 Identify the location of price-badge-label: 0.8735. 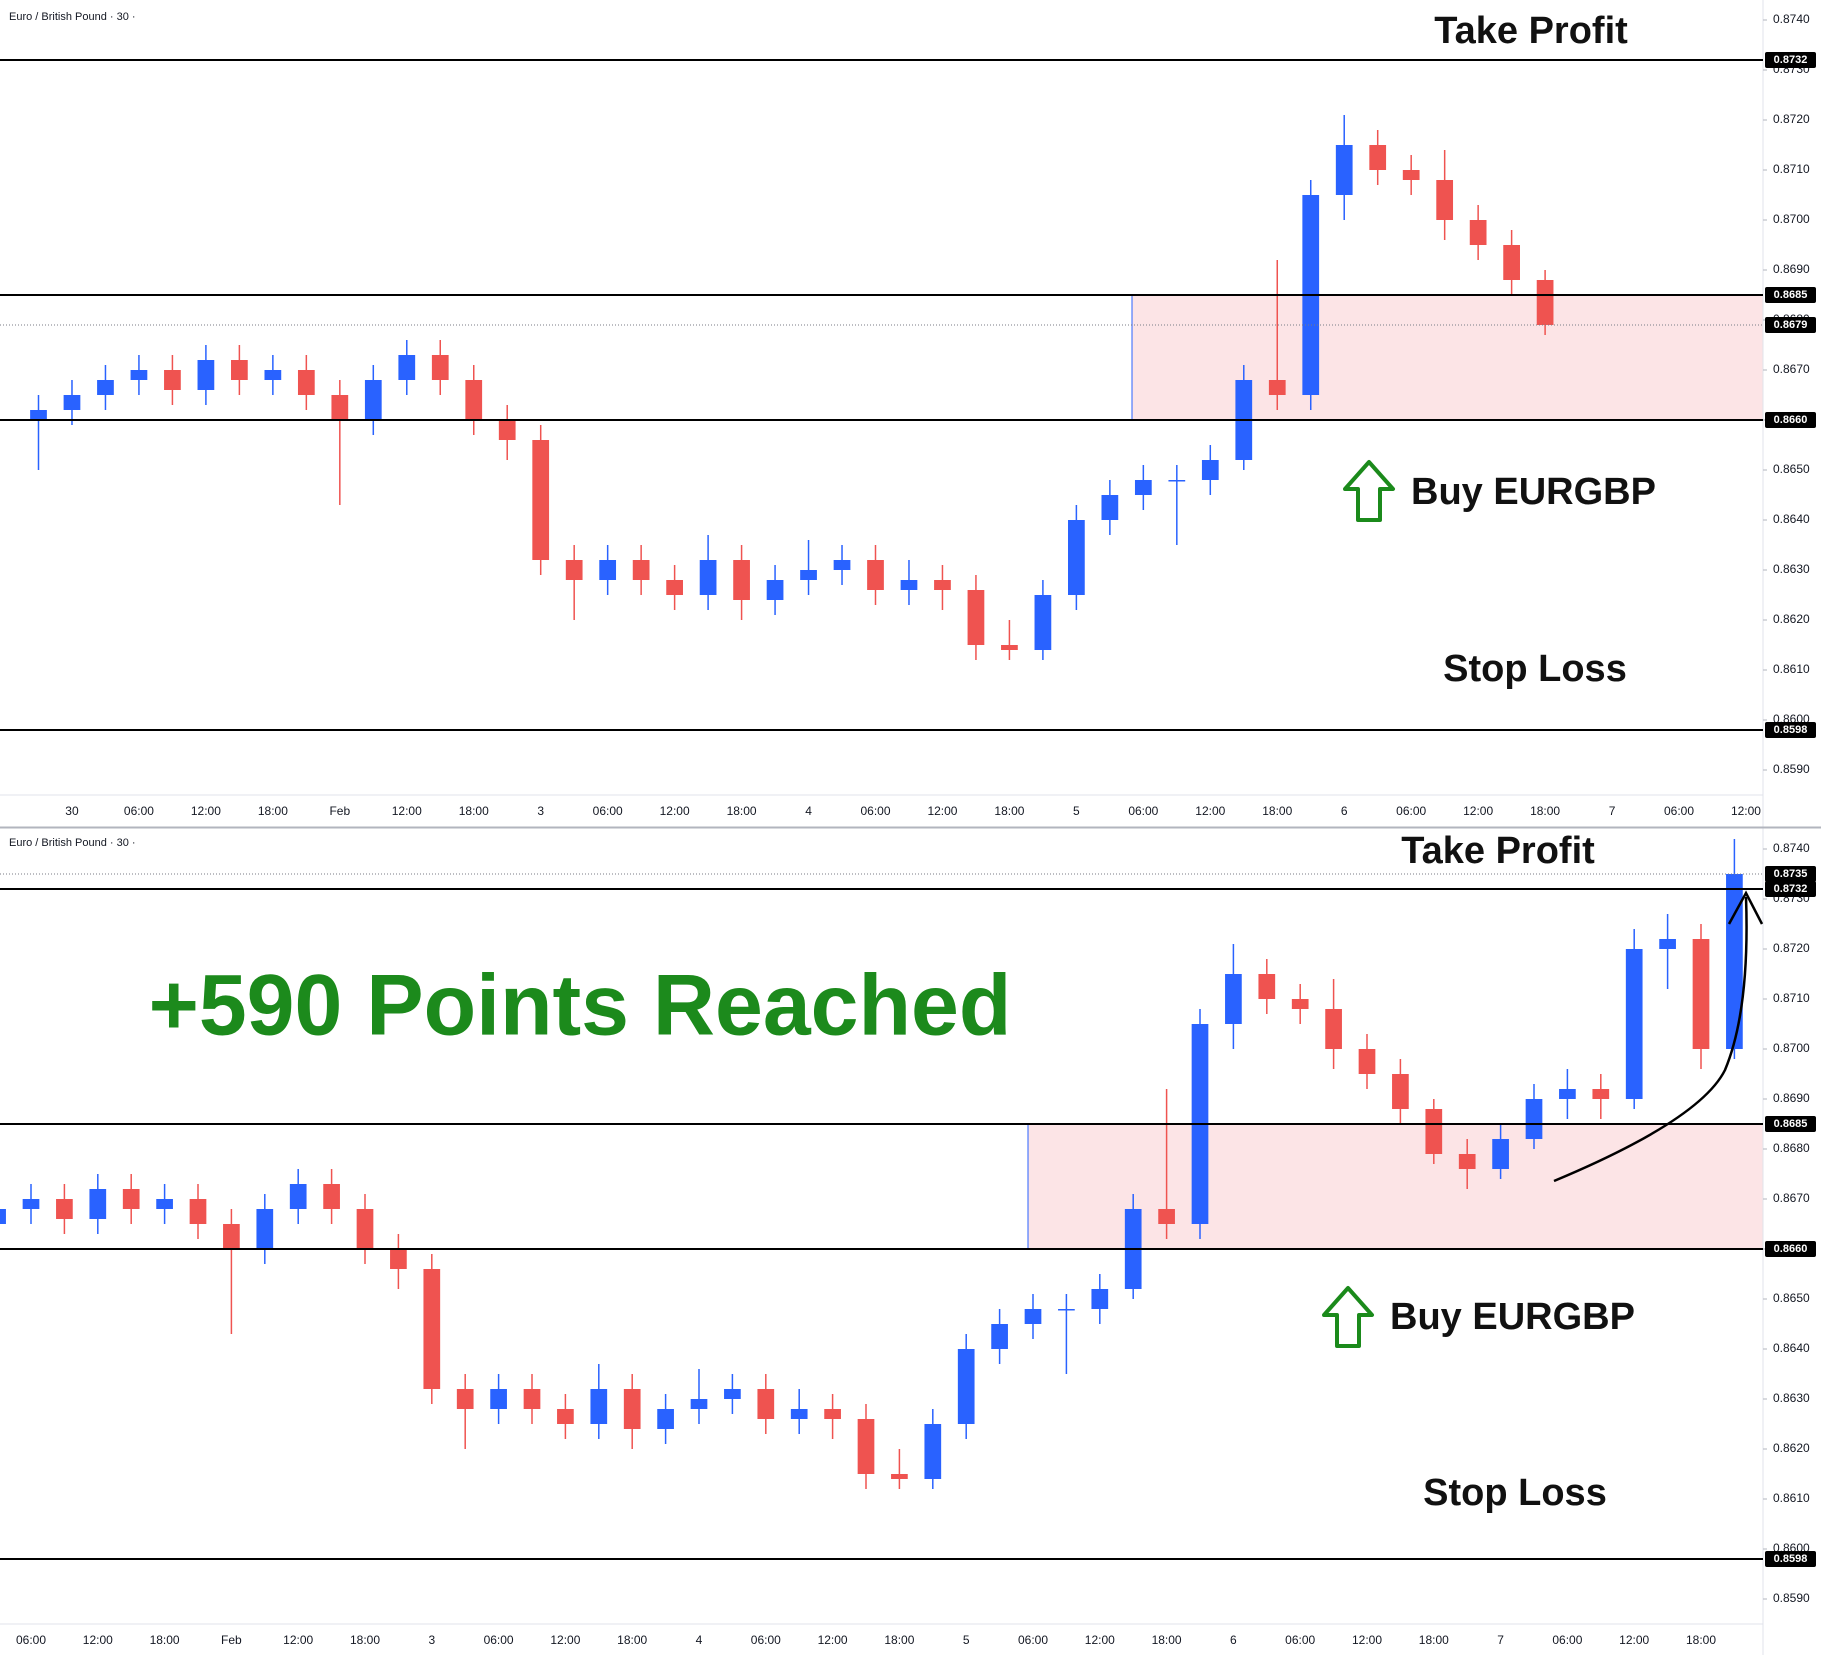
(1791, 874).